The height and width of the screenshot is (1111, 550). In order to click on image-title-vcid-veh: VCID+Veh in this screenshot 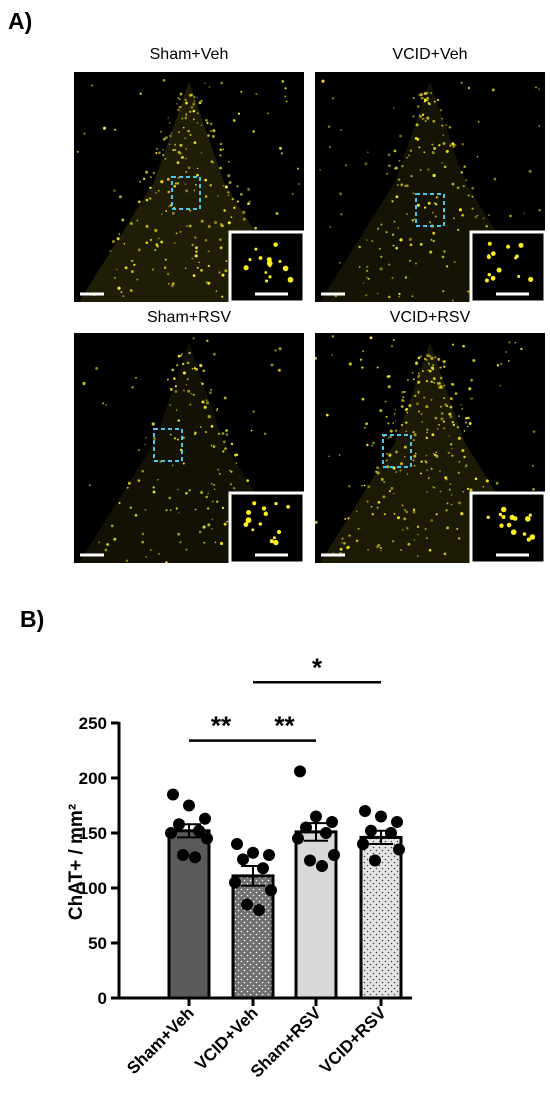, I will do `click(430, 54)`.